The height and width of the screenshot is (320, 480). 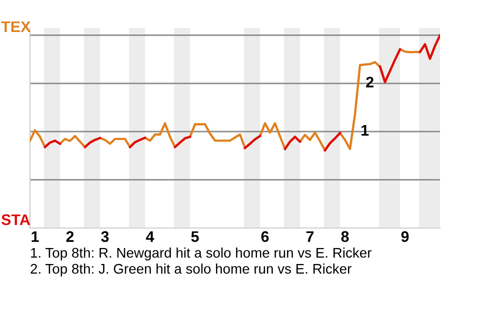 What do you see at coordinates (195, 236) in the screenshot?
I see `x-tick-label: 5` at bounding box center [195, 236].